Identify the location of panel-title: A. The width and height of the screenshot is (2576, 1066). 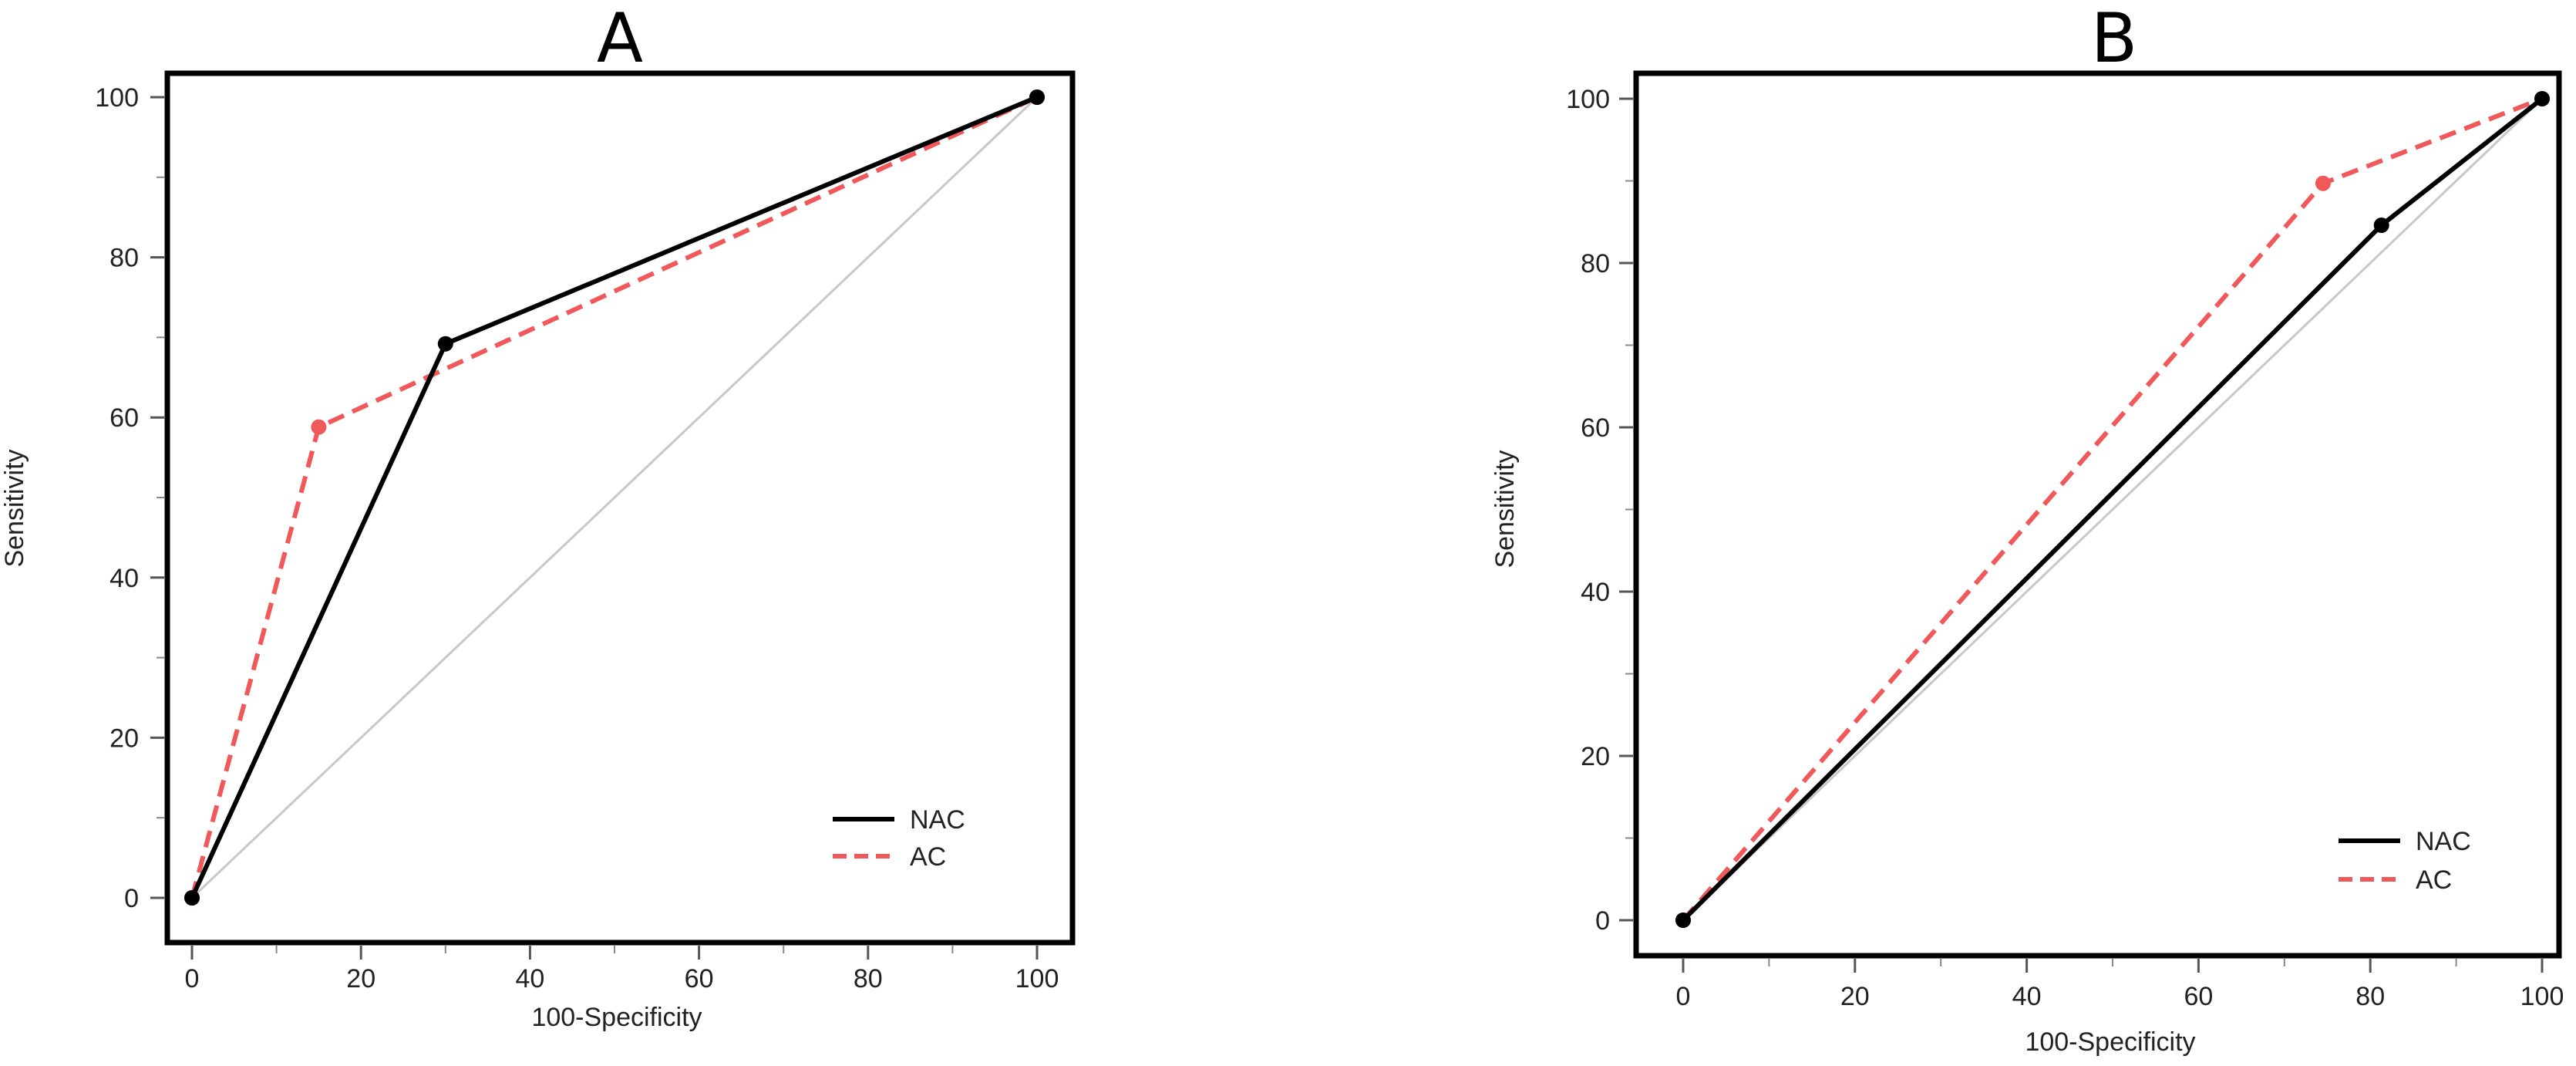
(620, 39).